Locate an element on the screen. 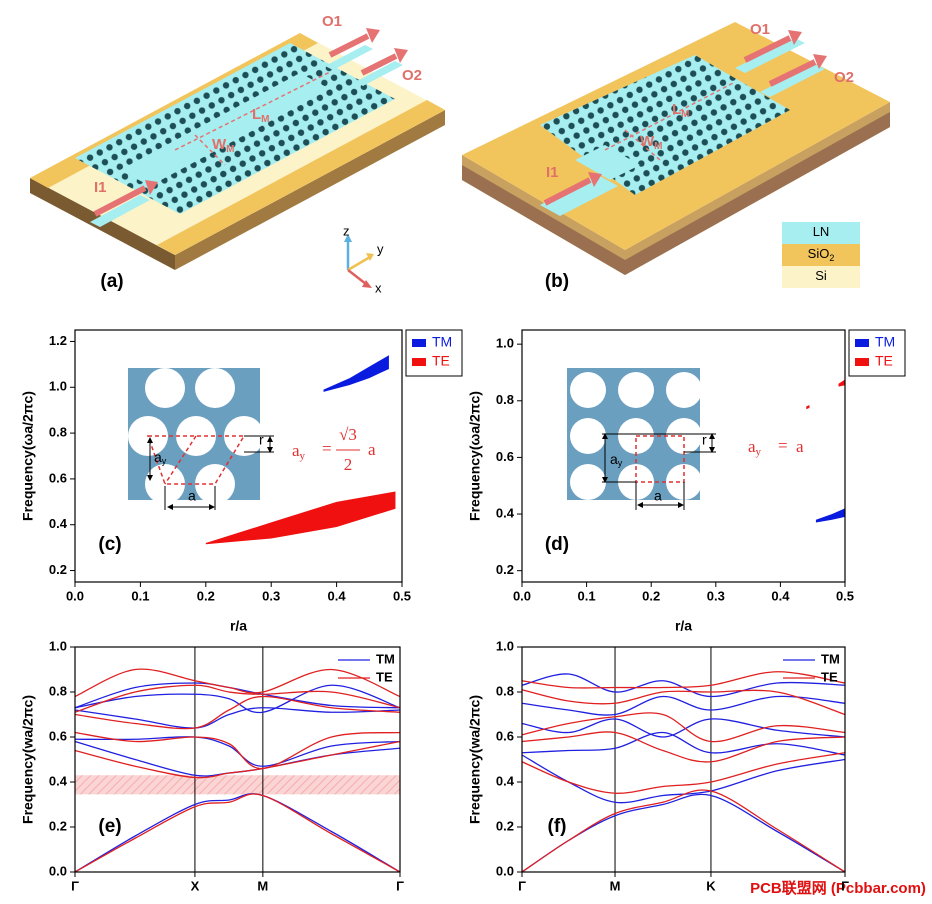 This screenshot has width=932, height=904. axes-icon is located at coordinates (359, 261).